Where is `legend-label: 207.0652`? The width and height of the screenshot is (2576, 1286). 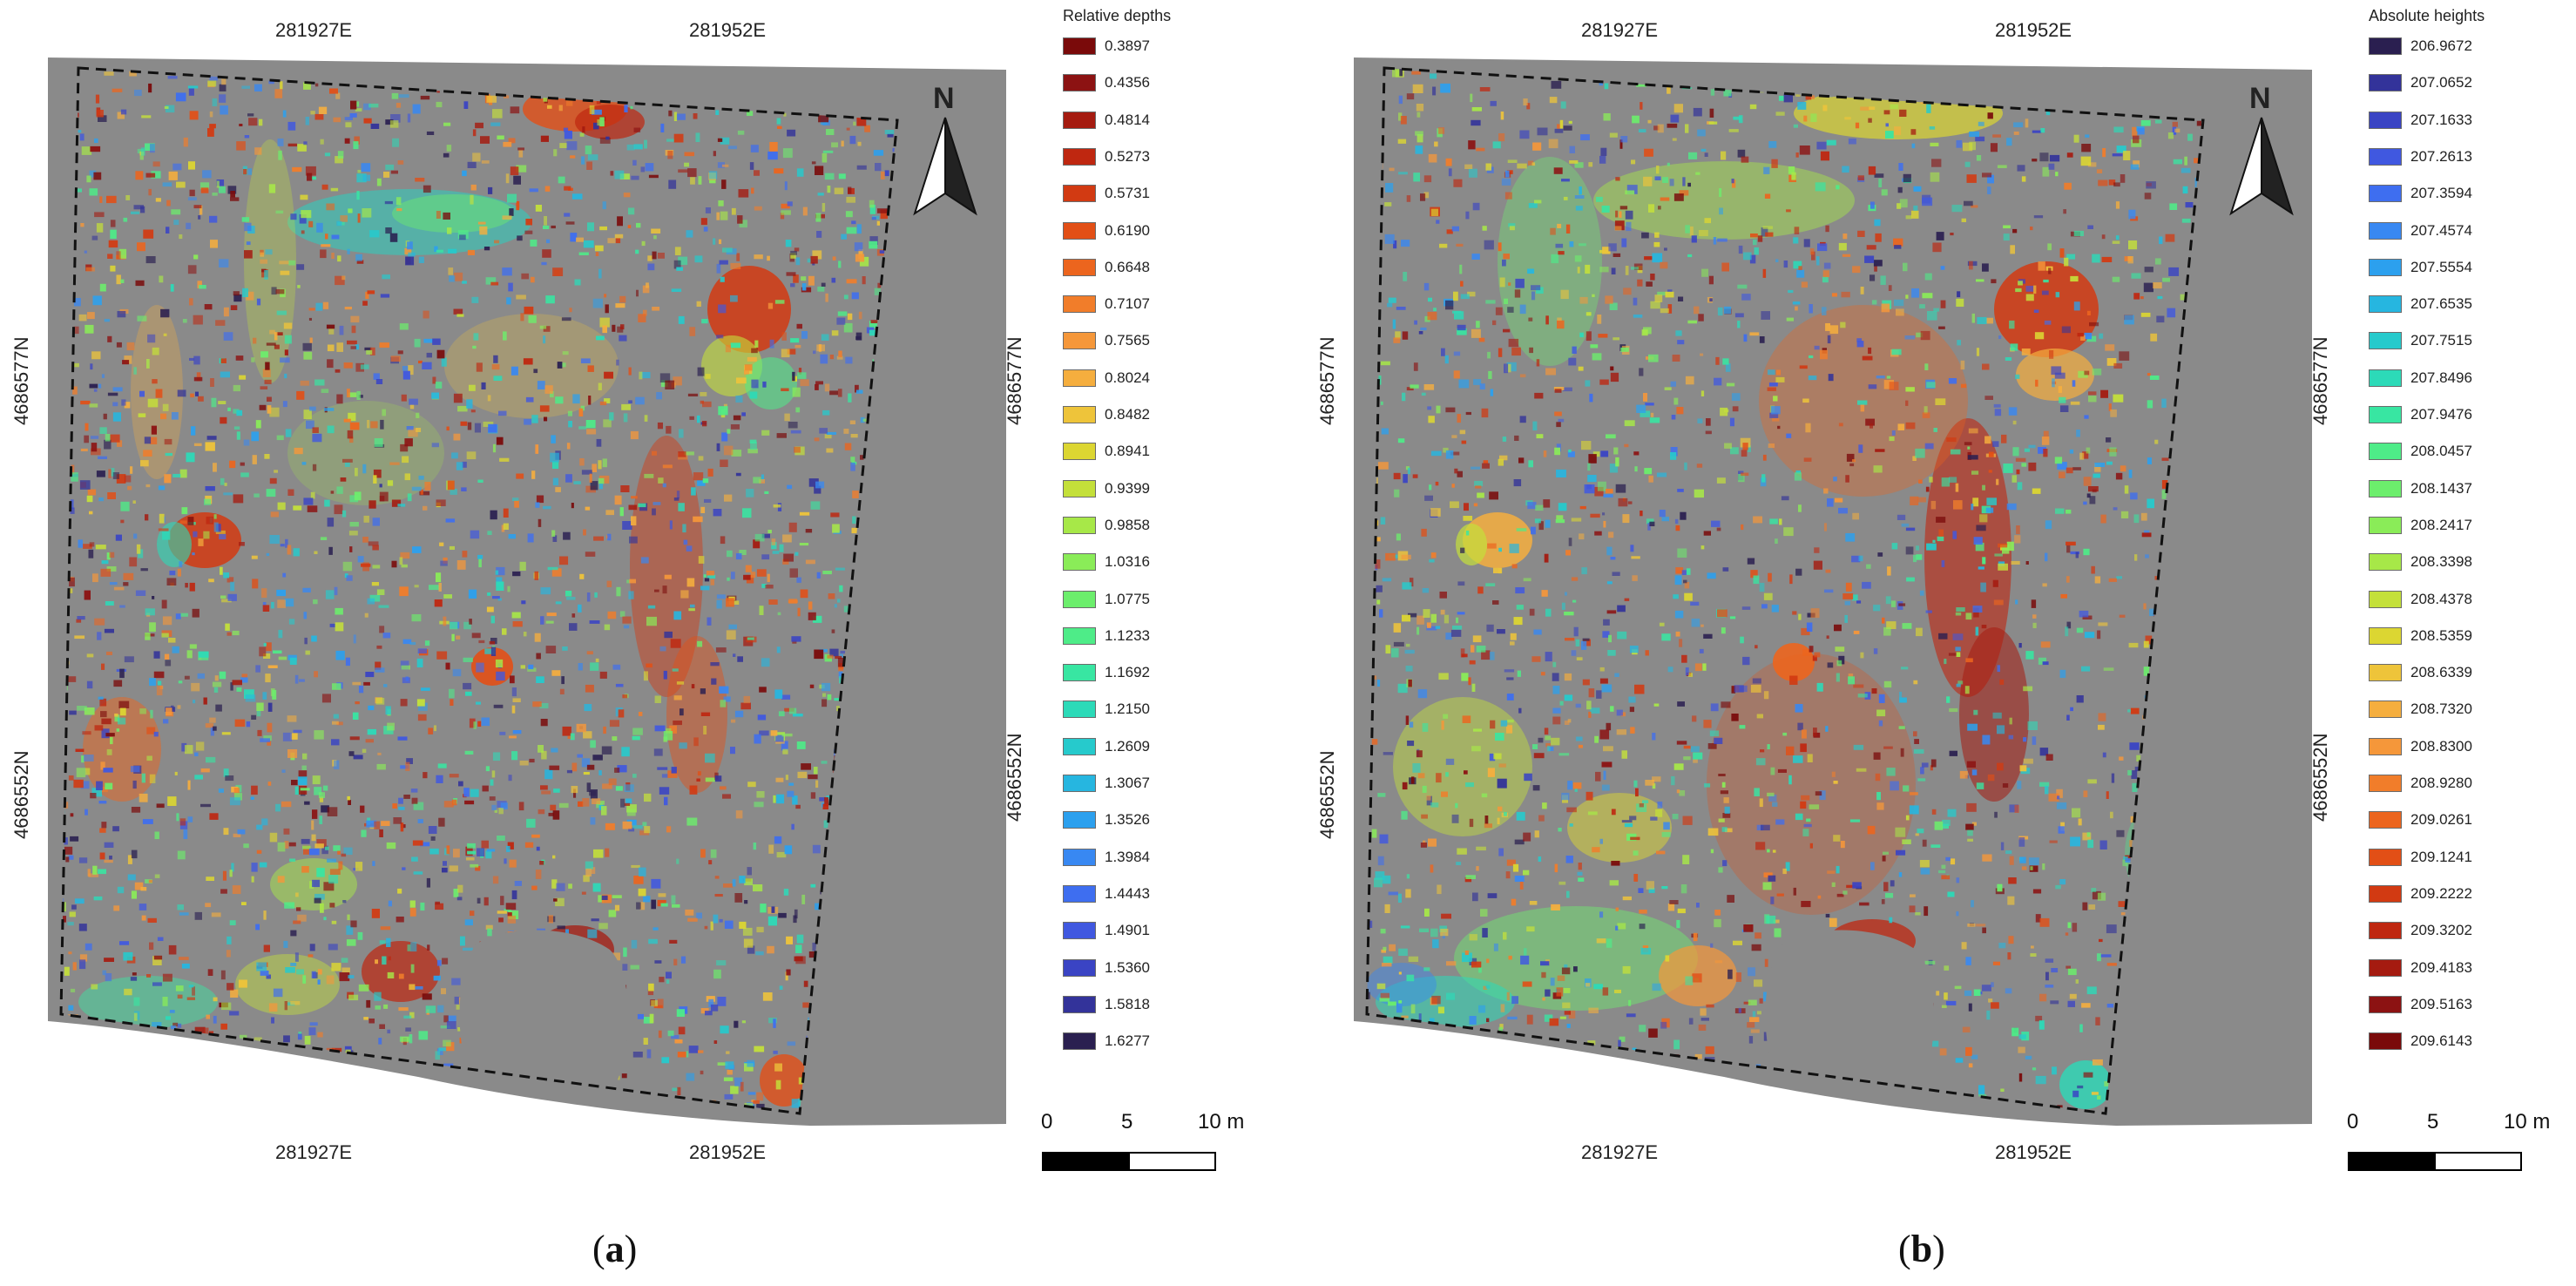 legend-label: 207.0652 is located at coordinates (2441, 82).